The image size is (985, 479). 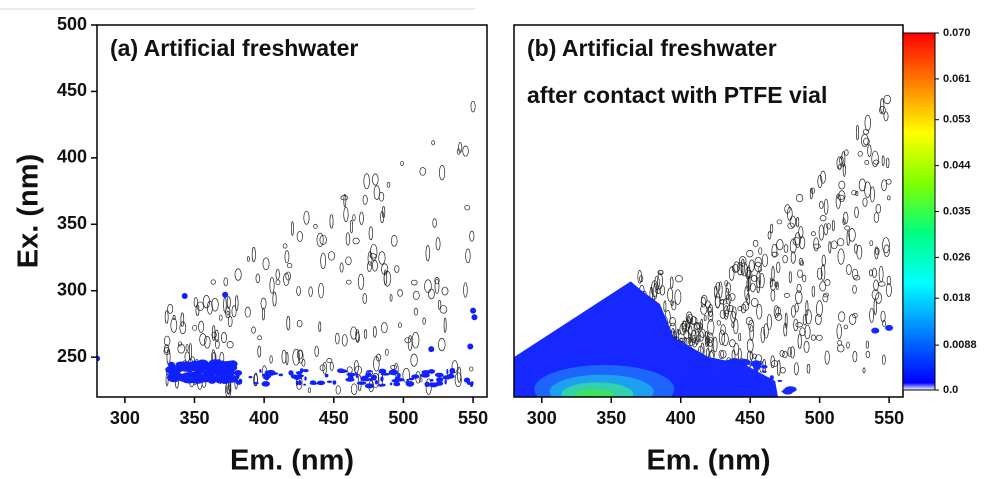 I want to click on colorbar-tick-label: 0.070, so click(x=957, y=33).